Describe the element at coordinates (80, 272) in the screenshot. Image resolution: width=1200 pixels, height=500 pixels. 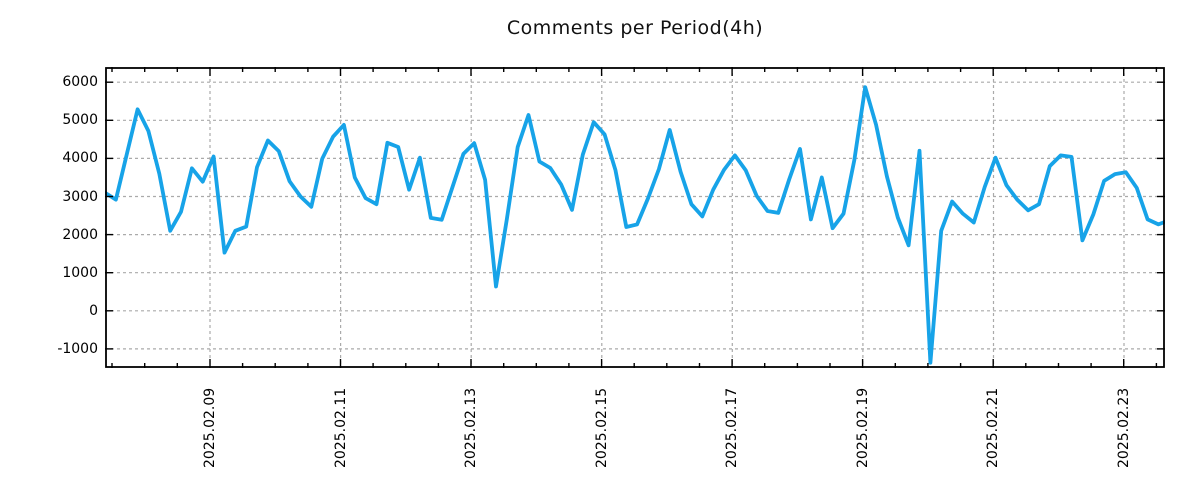
I see `y-axis-tick-label: 1000` at that location.